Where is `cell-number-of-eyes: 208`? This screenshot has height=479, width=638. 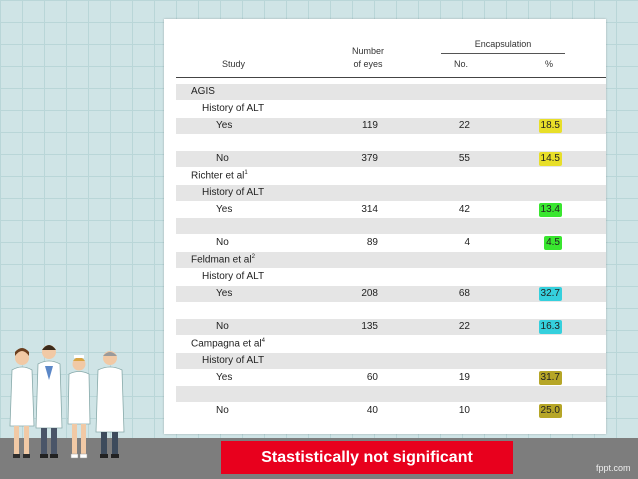 cell-number-of-eyes: 208 is located at coordinates (369, 293).